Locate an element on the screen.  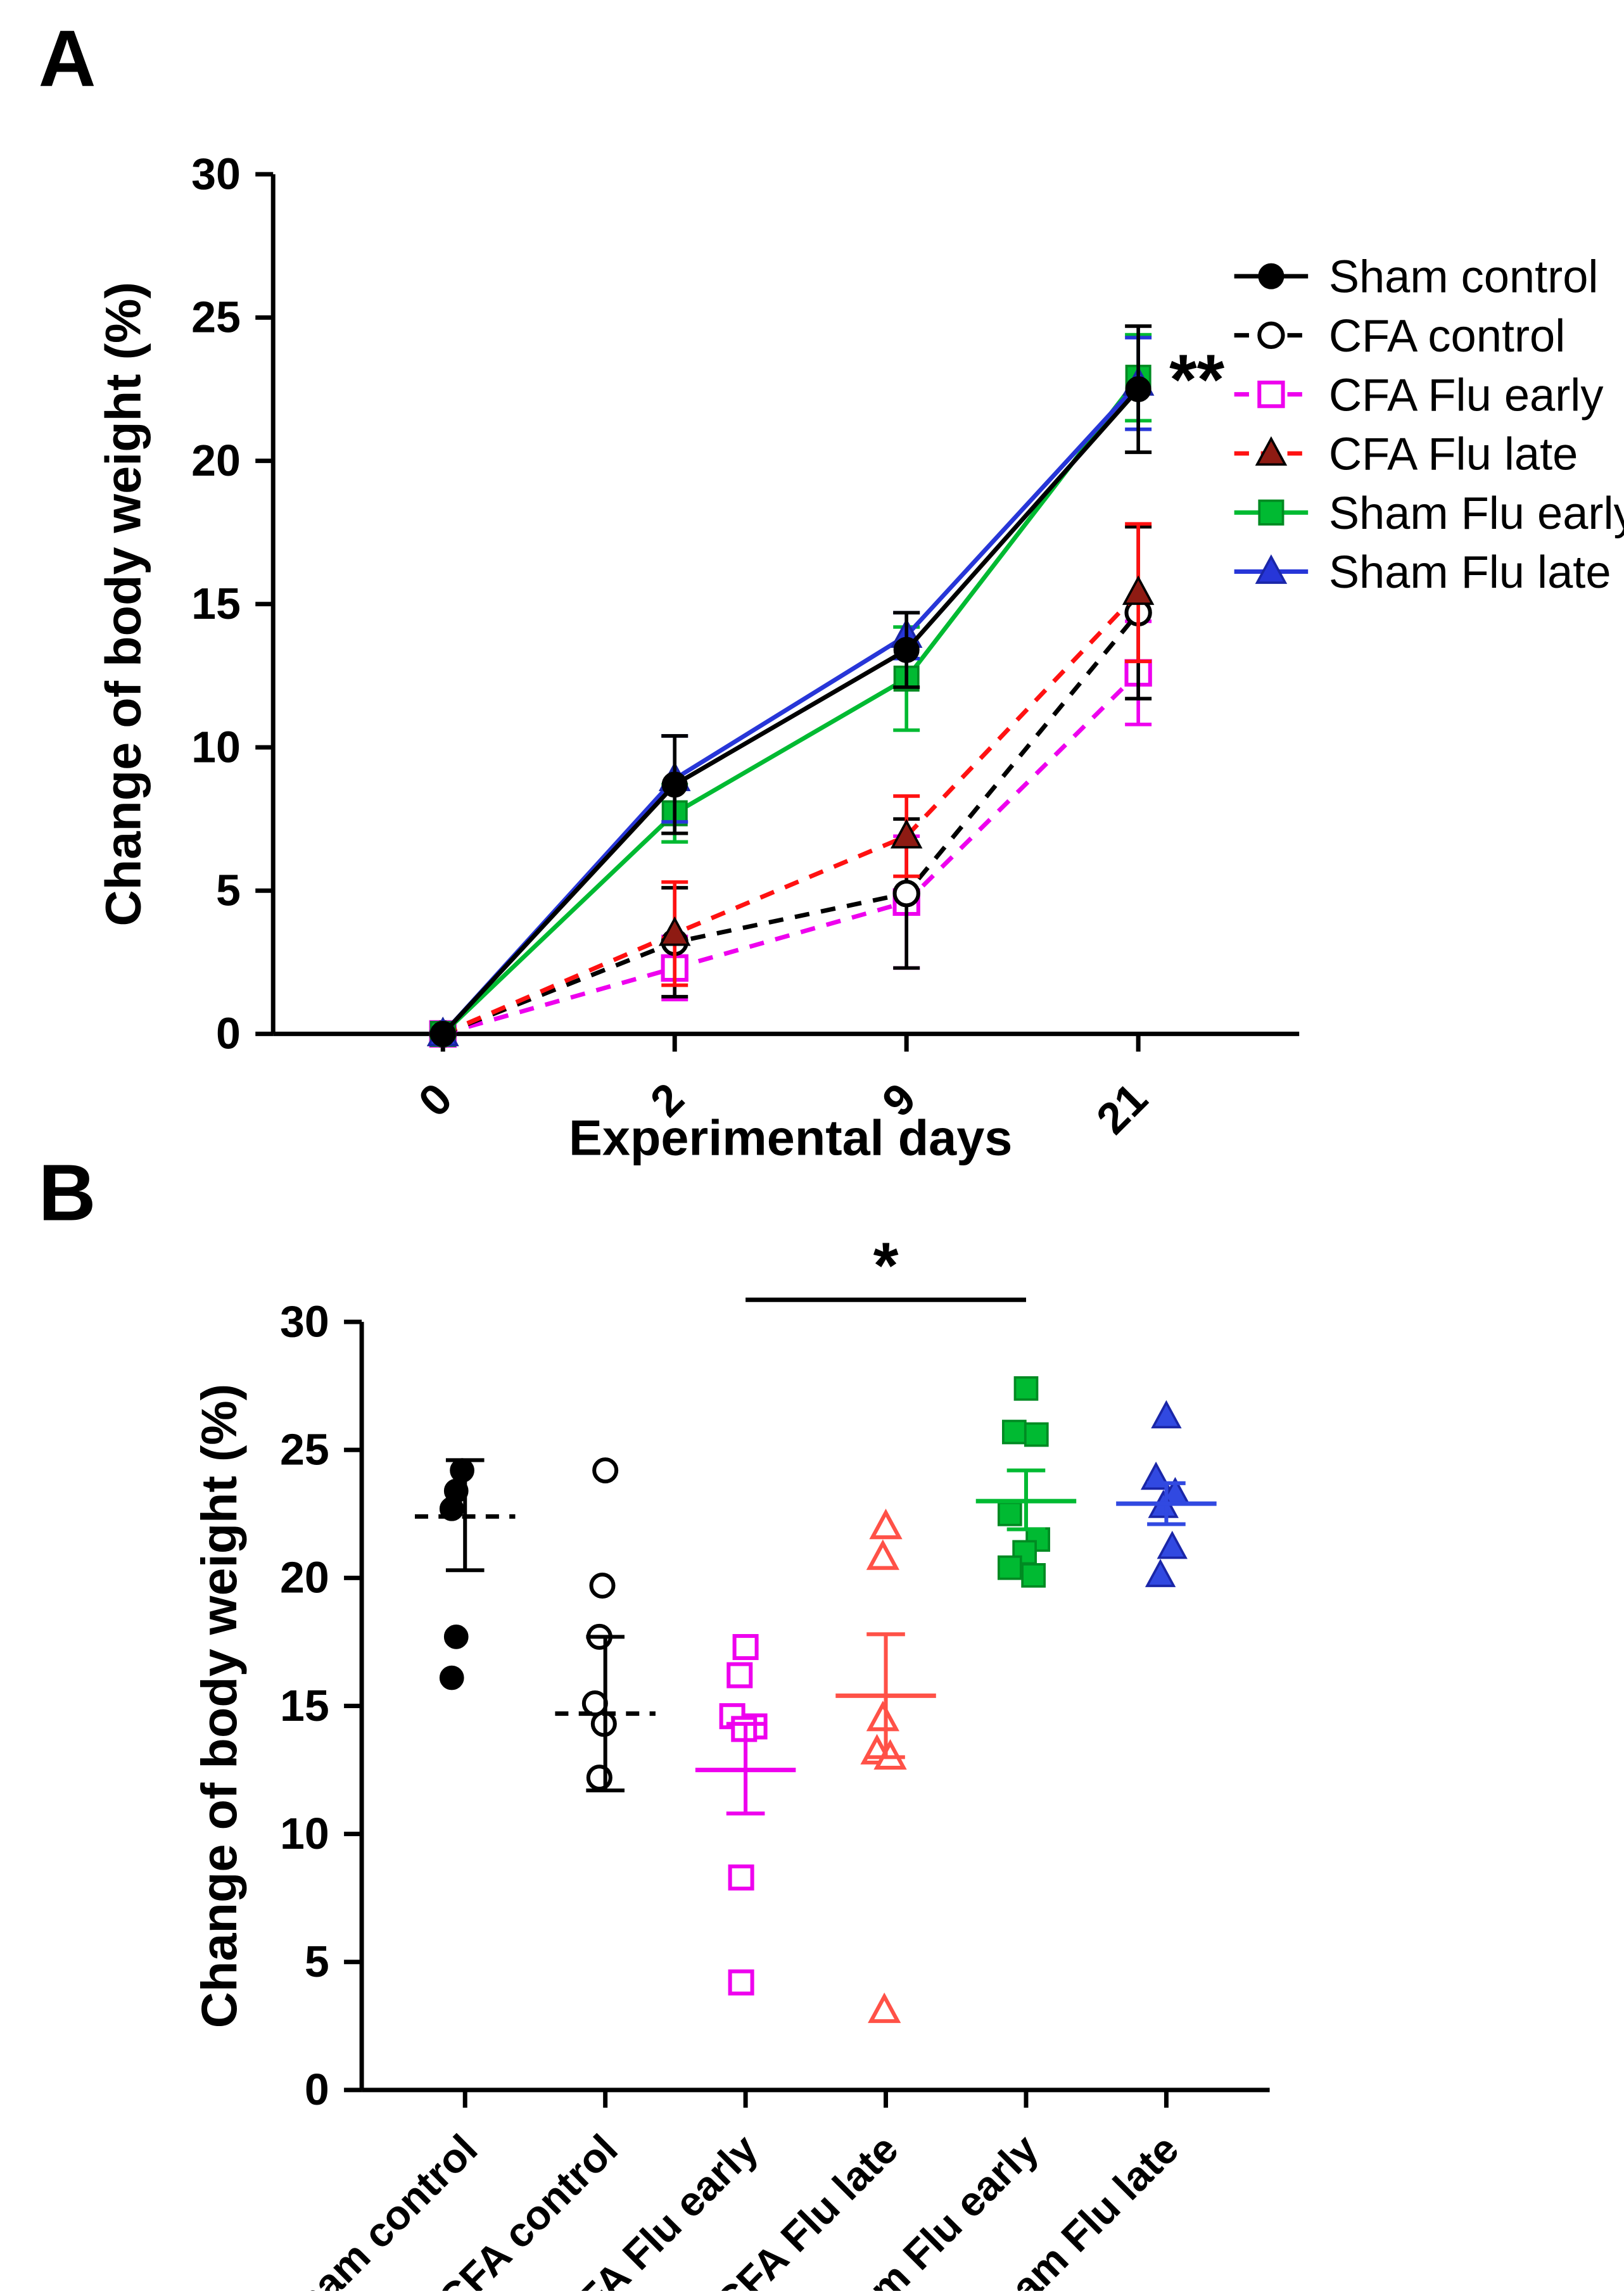
significance-label: * is located at coordinates (886, 1265).